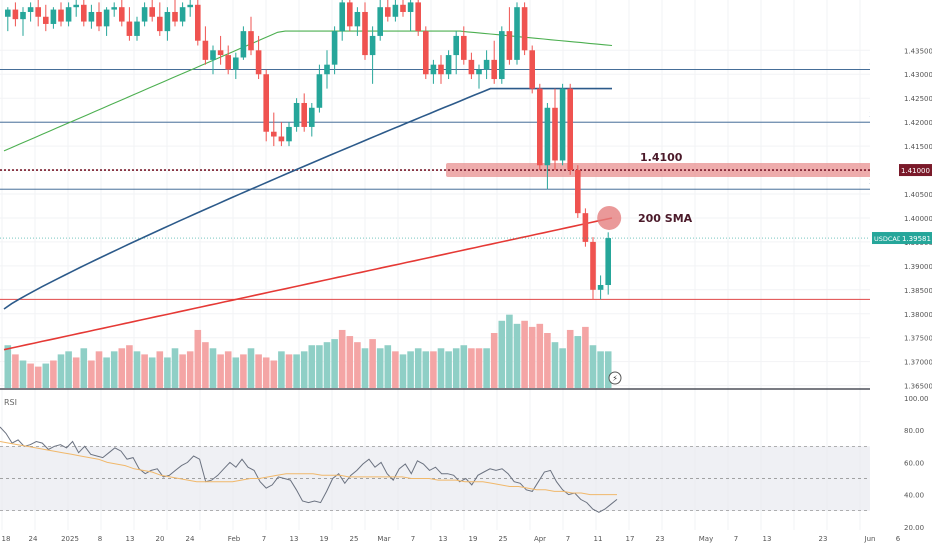 This screenshot has height=554, width=932. What do you see at coordinates (918, 99) in the screenshot?
I see `price-tick-label: 1.42500` at bounding box center [918, 99].